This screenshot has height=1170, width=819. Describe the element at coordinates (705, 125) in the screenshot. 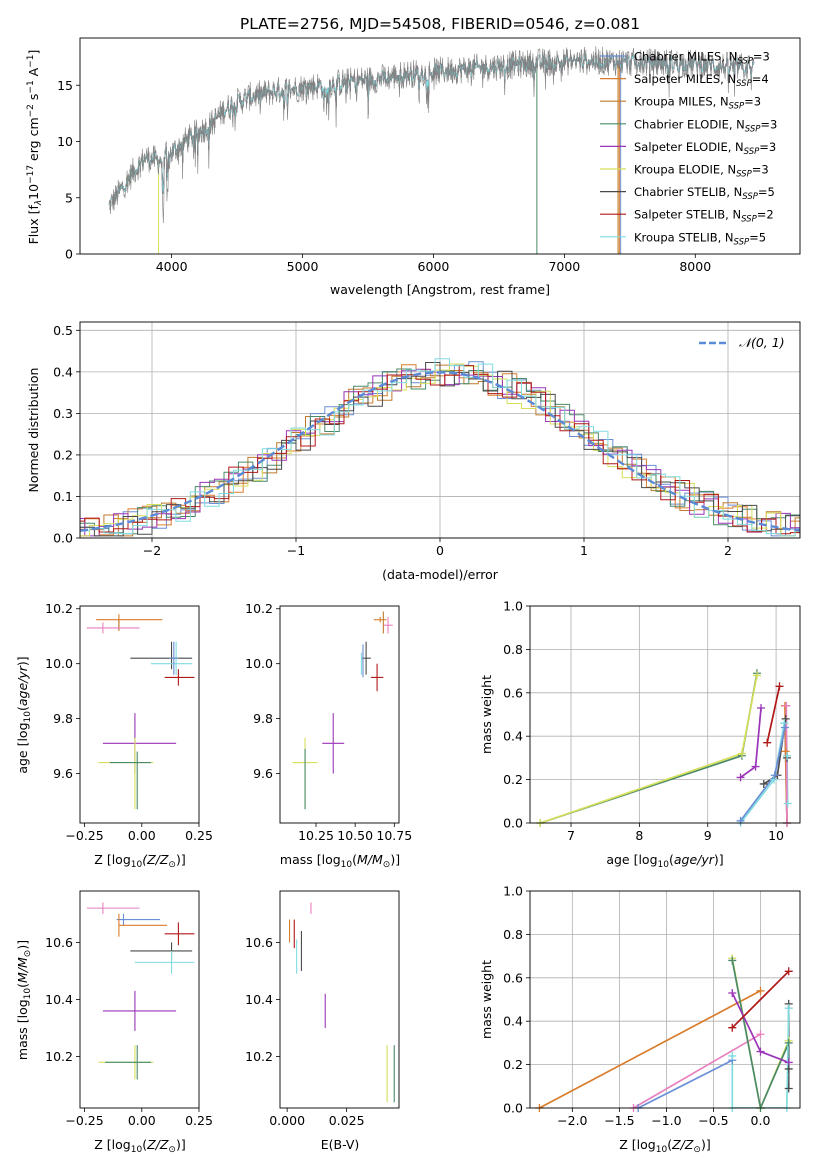

I see `legend-entry-3: Chabrier ELODIE, NSSP=3` at that location.